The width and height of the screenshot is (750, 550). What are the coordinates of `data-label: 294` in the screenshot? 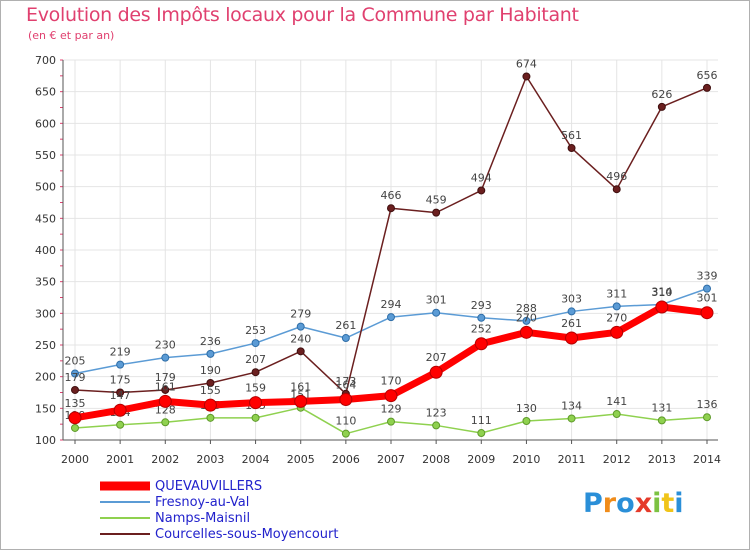 It's located at (391, 304).